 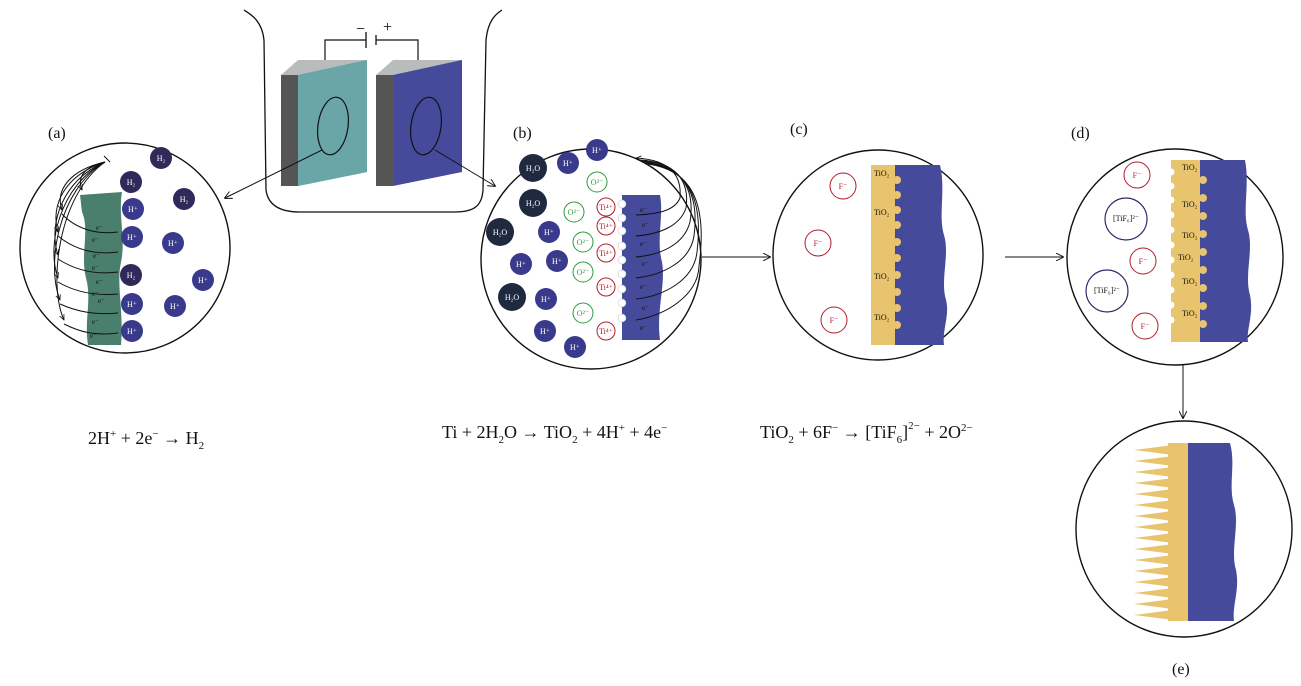 I want to click on anode-surface-d, so click(x=1226, y=251).